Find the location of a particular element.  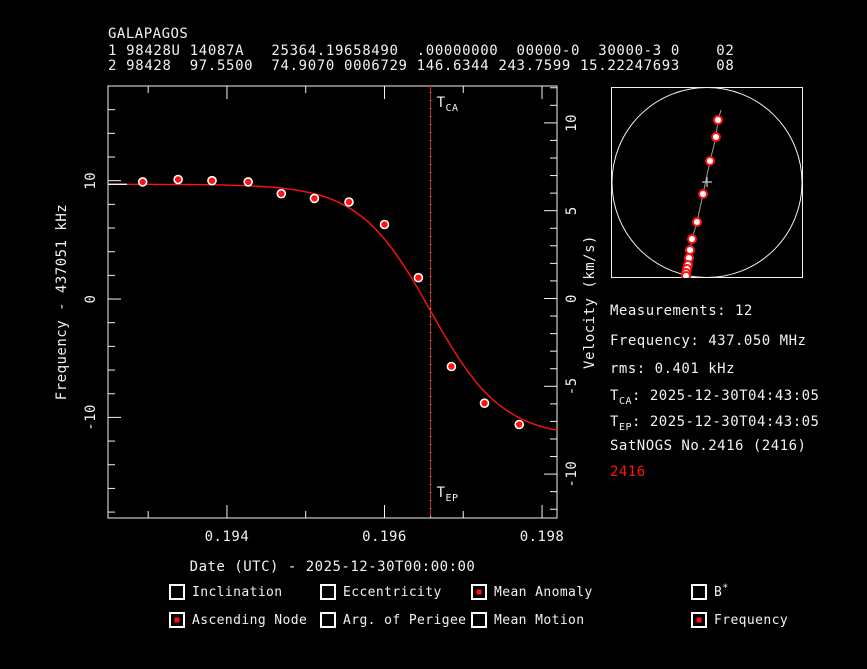

velocity-axis-label: Velocity (km/s) is located at coordinates (590, 302).